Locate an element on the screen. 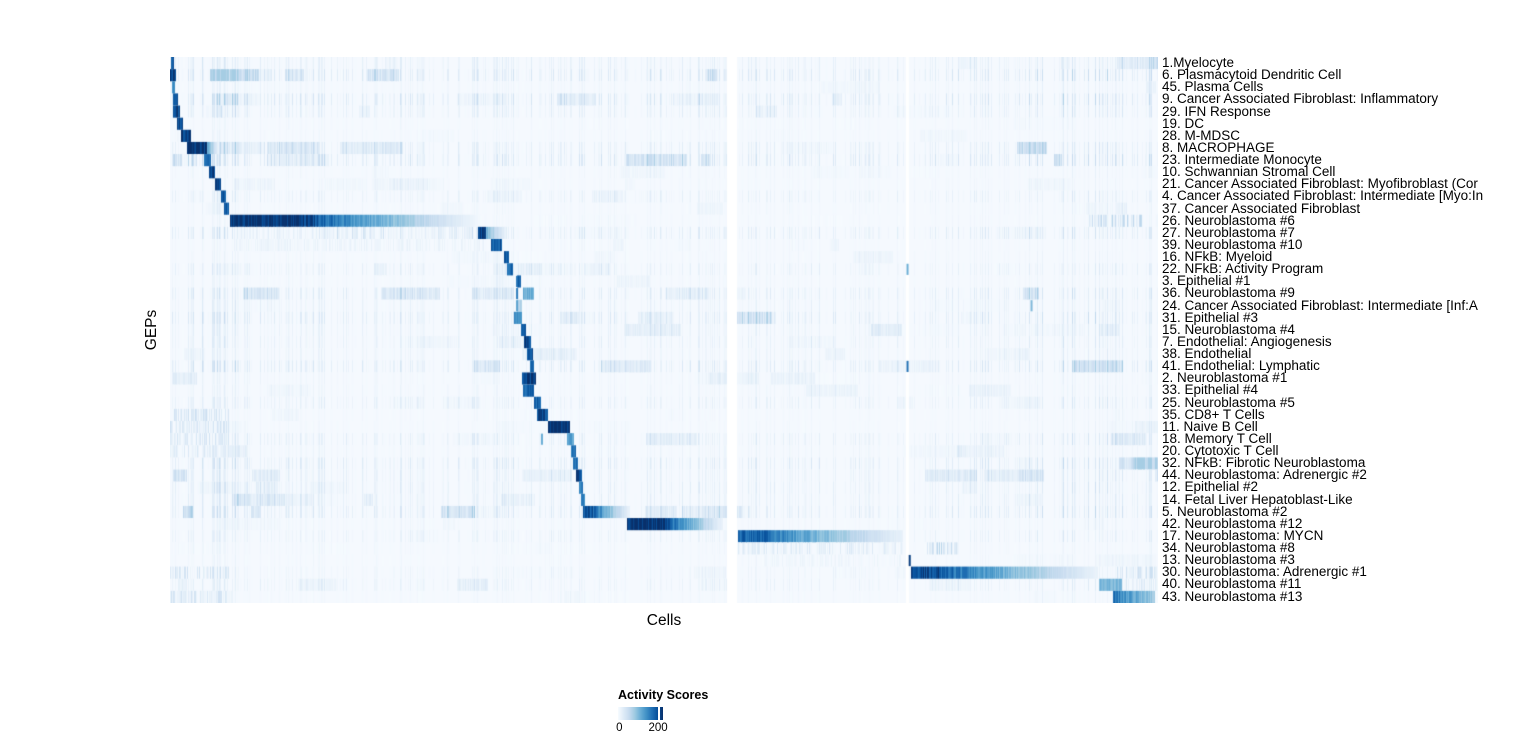  row-label: 33. Epithelial #4 is located at coordinates (1210, 390).